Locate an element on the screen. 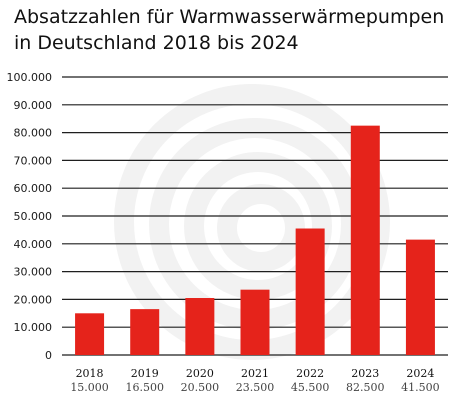 The height and width of the screenshot is (400, 464). bar-2021 is located at coordinates (255, 322).